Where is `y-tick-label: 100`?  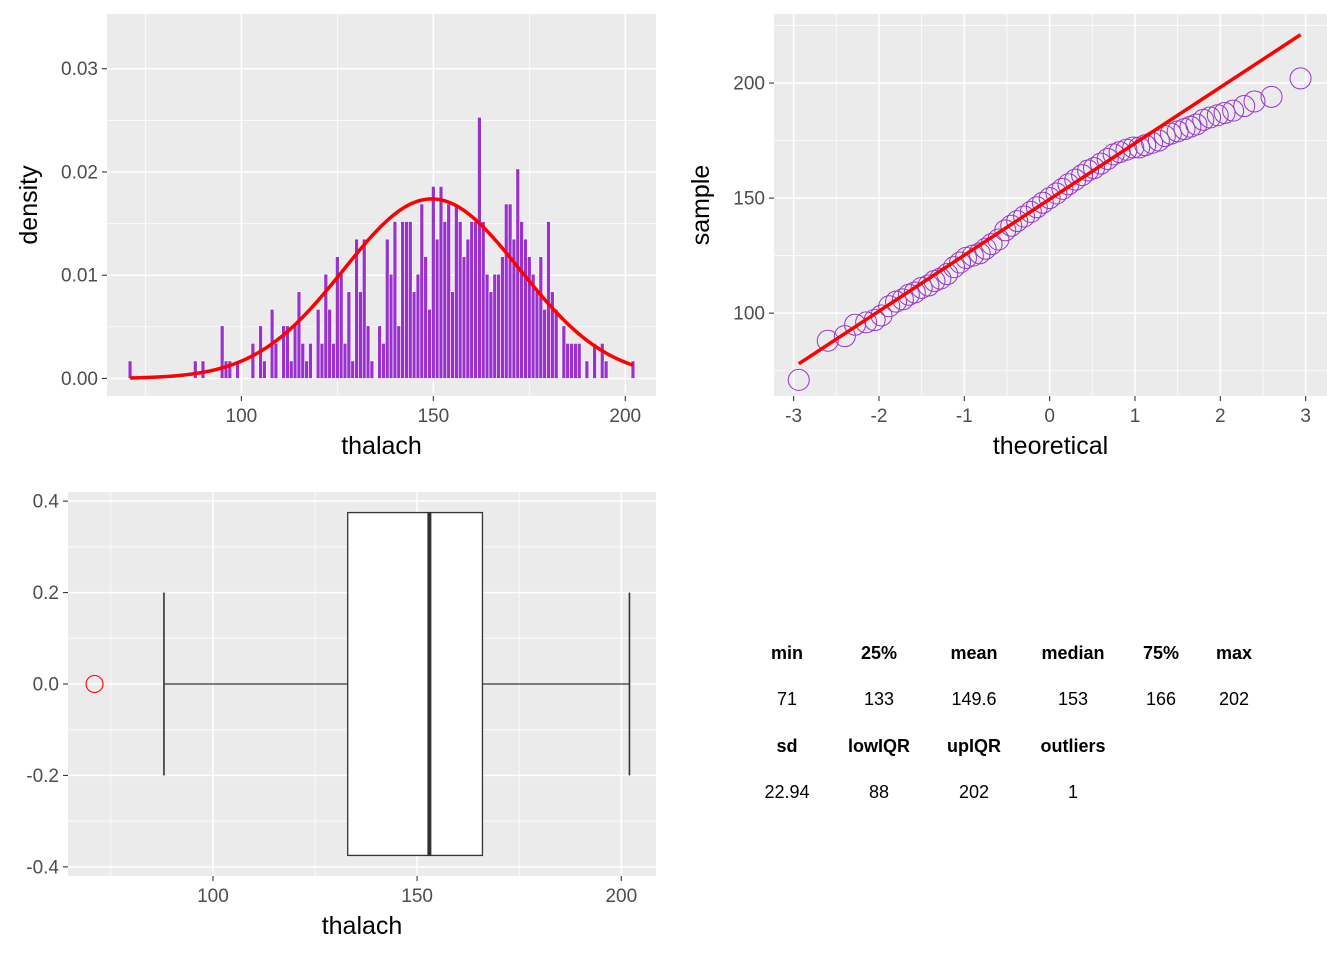
y-tick-label: 100 is located at coordinates (749, 314).